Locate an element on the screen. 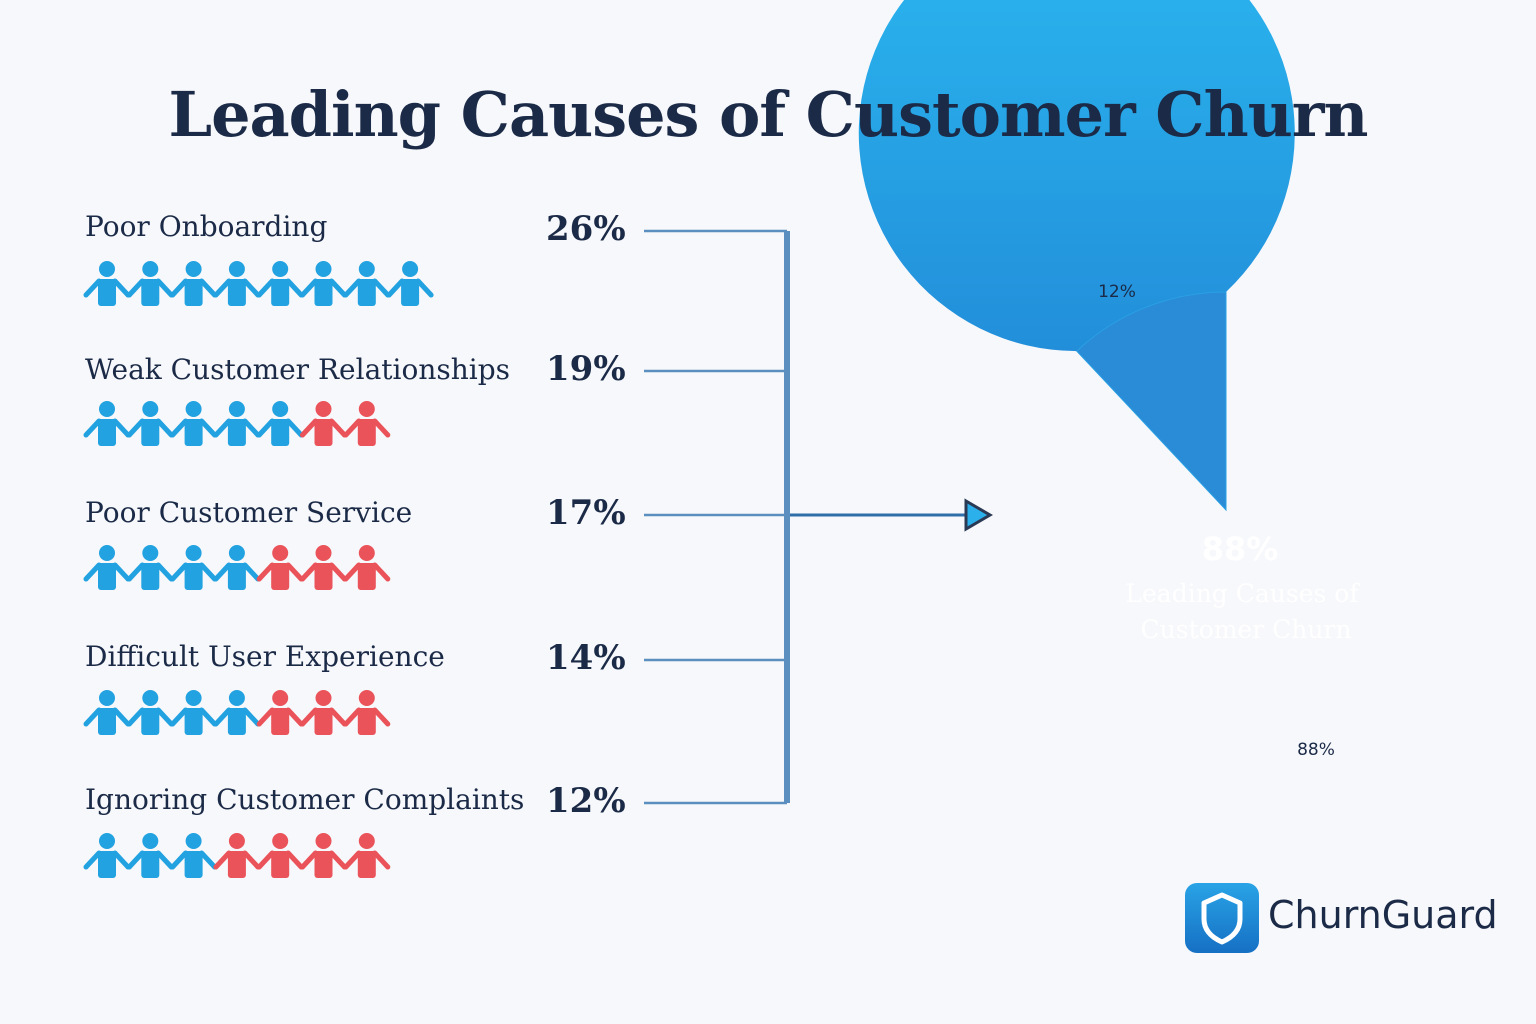  pie-center-label: Customer Churn is located at coordinates (1246, 629).